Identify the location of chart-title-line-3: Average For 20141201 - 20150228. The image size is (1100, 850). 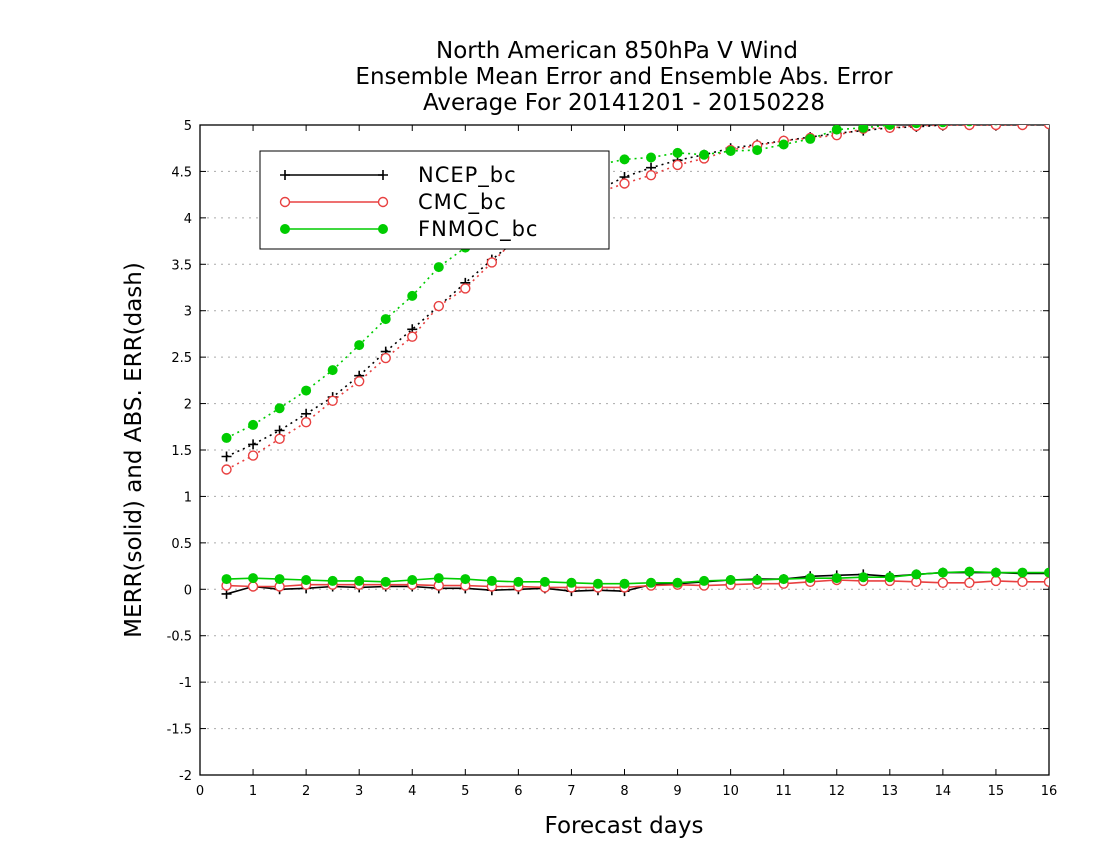
(624, 103).